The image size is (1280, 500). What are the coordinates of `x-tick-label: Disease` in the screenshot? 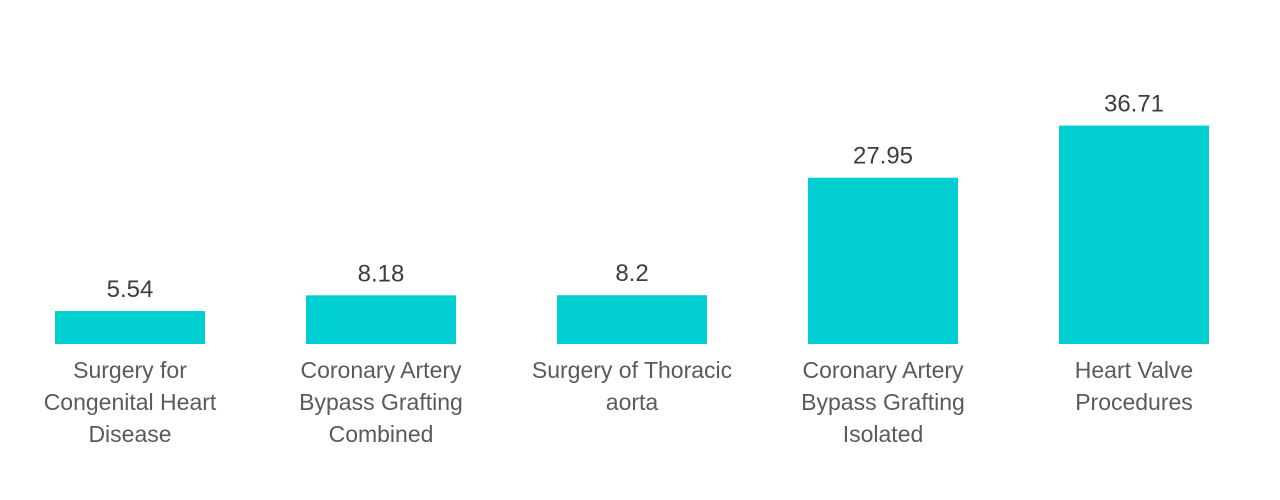 It's located at (129, 434).